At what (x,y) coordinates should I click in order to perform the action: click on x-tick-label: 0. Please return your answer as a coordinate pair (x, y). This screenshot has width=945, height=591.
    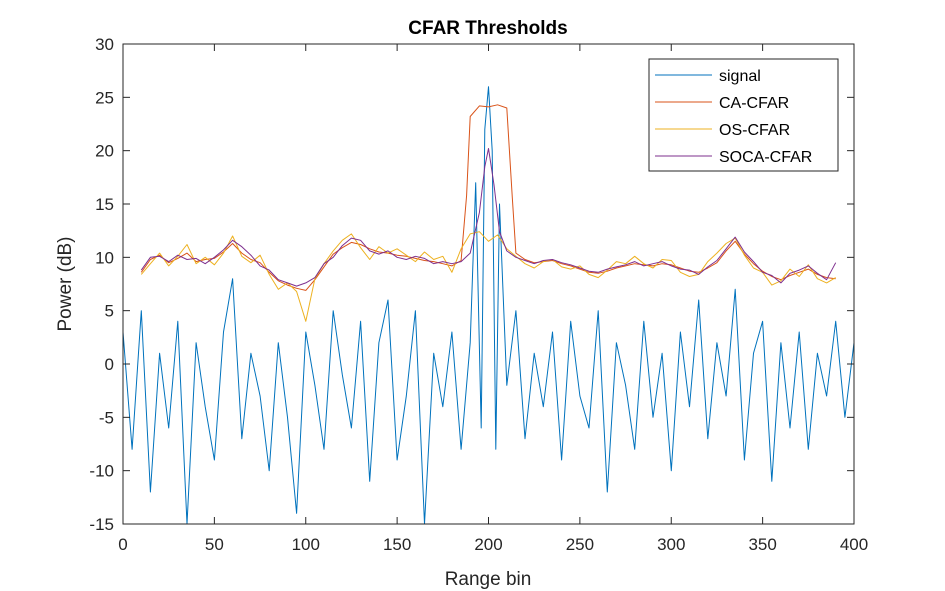
    Looking at the image, I should click on (122, 544).